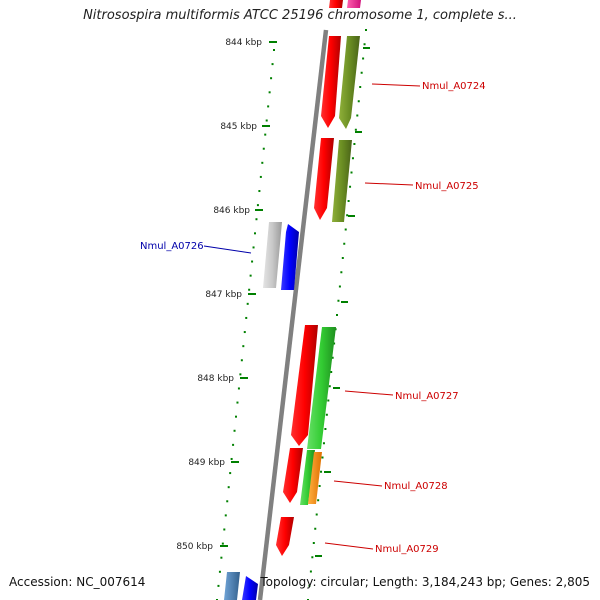 This screenshot has width=600, height=600. Describe the element at coordinates (427, 396) in the screenshot. I see `label-nmul-a0727: Nmul_A0727` at that location.